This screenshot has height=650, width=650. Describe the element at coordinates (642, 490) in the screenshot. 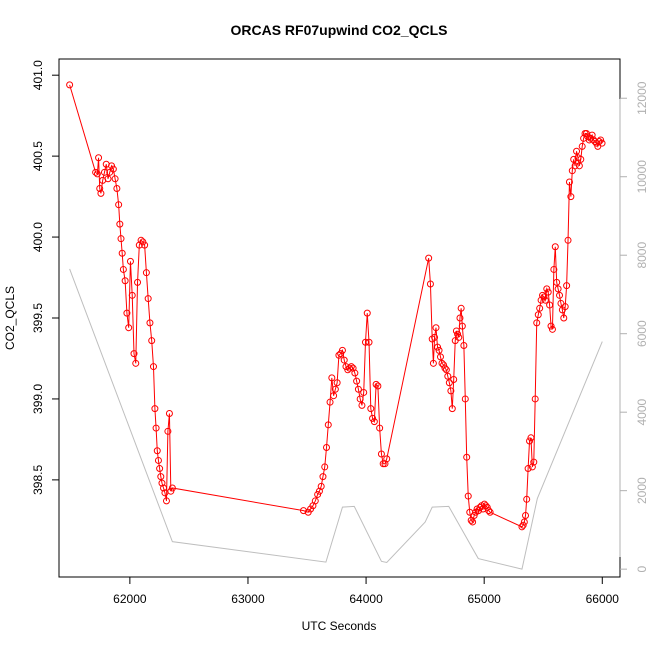

I see `y2-tick-label: 2000` at that location.